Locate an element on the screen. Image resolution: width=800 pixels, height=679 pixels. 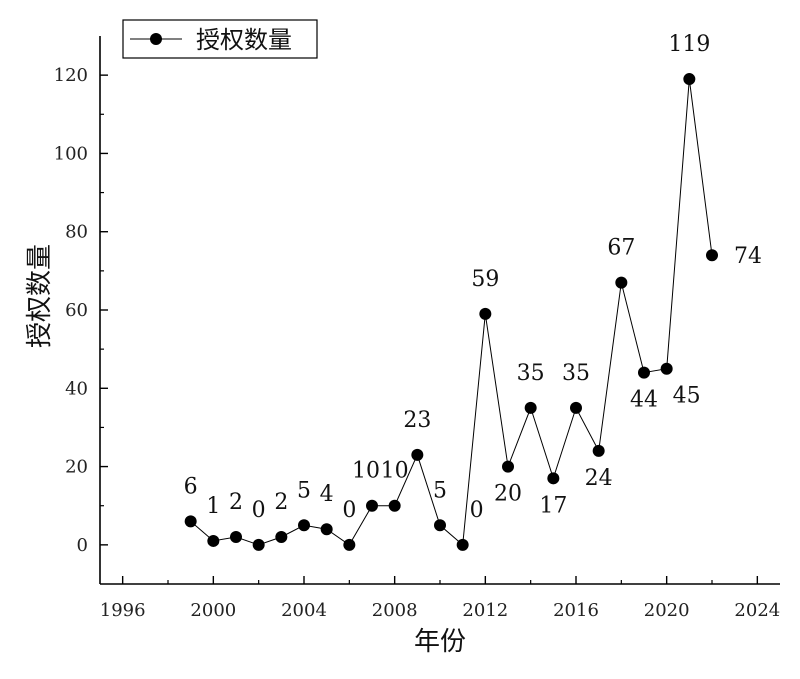
legend-point-marker is located at coordinates (156, 39).